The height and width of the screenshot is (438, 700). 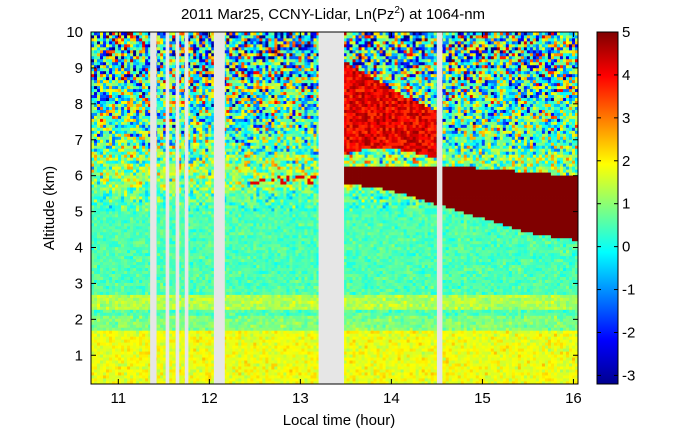 I want to click on chart-title-main: 2011 Mar25, CCNY-Lidar, Ln(Pz, so click(x=287, y=14).